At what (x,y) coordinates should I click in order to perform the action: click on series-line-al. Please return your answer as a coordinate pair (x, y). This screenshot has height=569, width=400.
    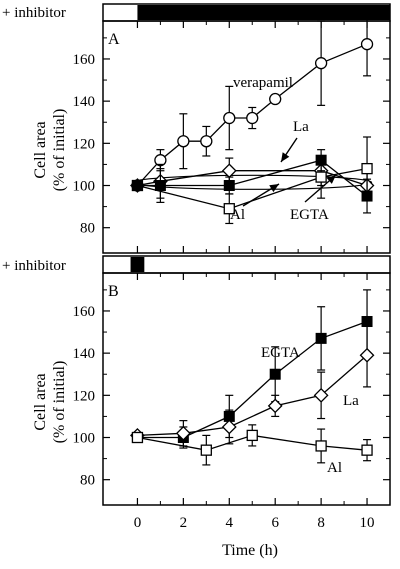
    Looking at the image, I should click on (252, 188).